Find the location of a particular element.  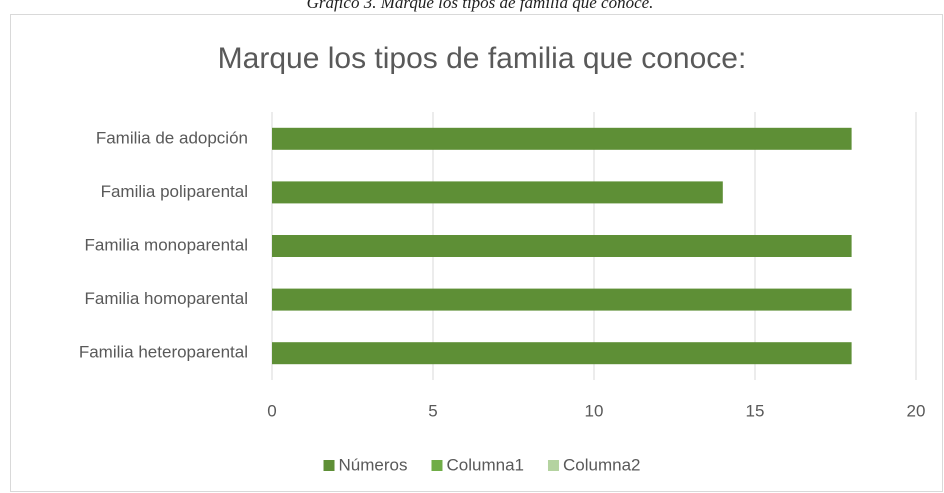

y-tick-label: Familia homoparental is located at coordinates (166, 298).